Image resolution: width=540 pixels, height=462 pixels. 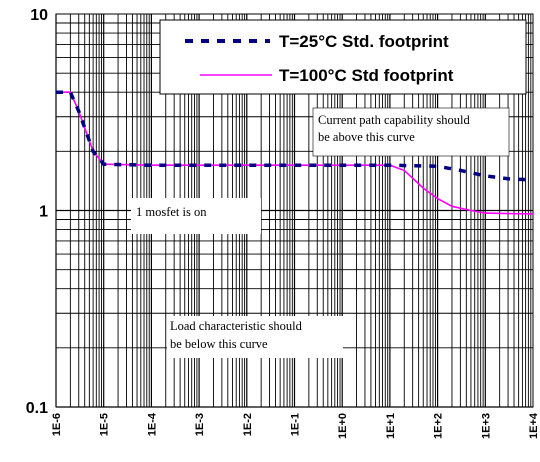 I want to click on x-tick-label: 1E-6, so click(x=57, y=424).